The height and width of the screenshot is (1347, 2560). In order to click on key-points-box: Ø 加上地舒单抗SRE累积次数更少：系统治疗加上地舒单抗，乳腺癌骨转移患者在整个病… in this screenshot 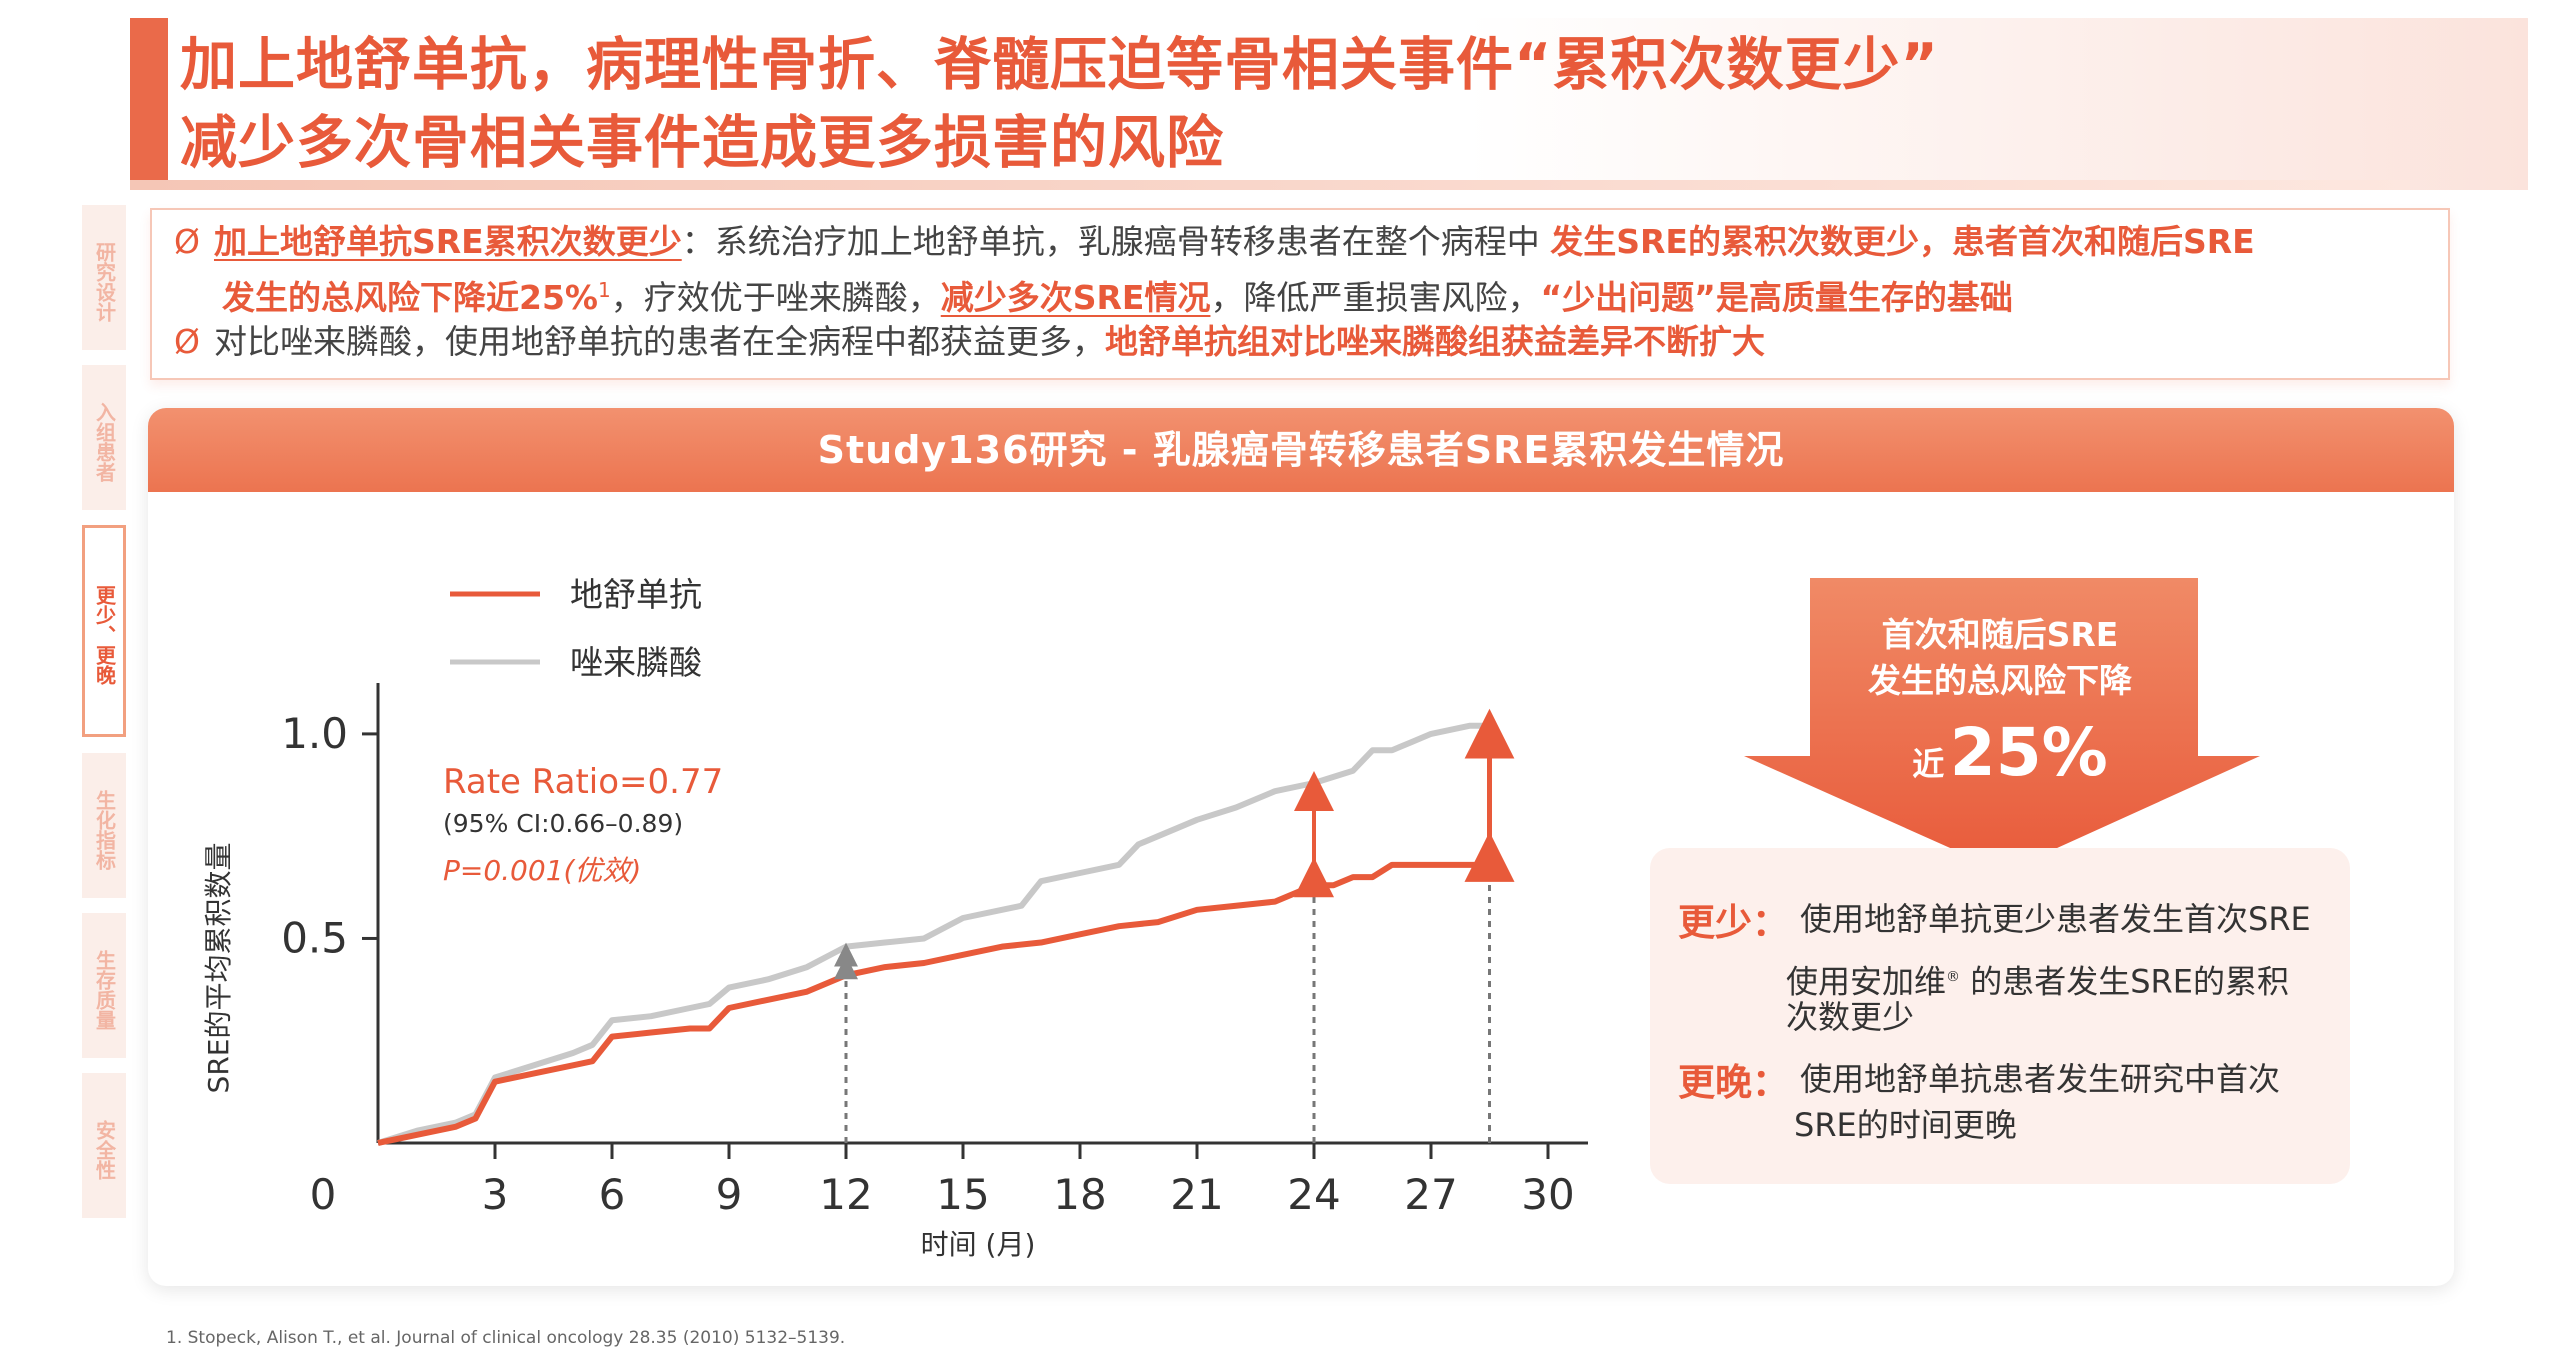, I will do `click(1300, 294)`.